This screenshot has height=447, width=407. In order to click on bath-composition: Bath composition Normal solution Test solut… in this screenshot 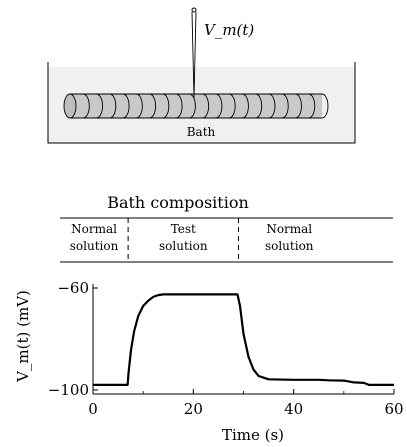, I will do `click(226, 228)`.